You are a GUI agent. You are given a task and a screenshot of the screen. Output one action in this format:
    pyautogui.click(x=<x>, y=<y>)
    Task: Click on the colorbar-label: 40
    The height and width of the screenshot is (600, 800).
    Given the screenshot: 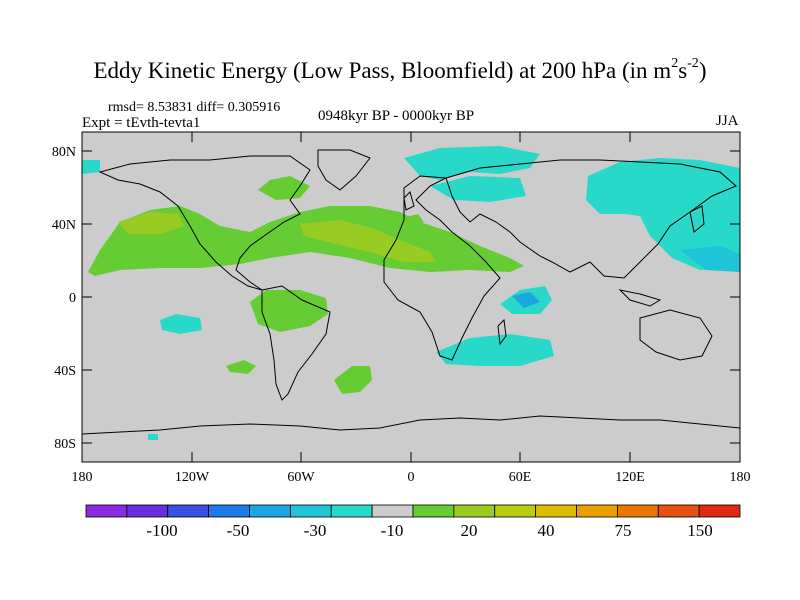 What is the action you would take?
    pyautogui.click(x=546, y=530)
    